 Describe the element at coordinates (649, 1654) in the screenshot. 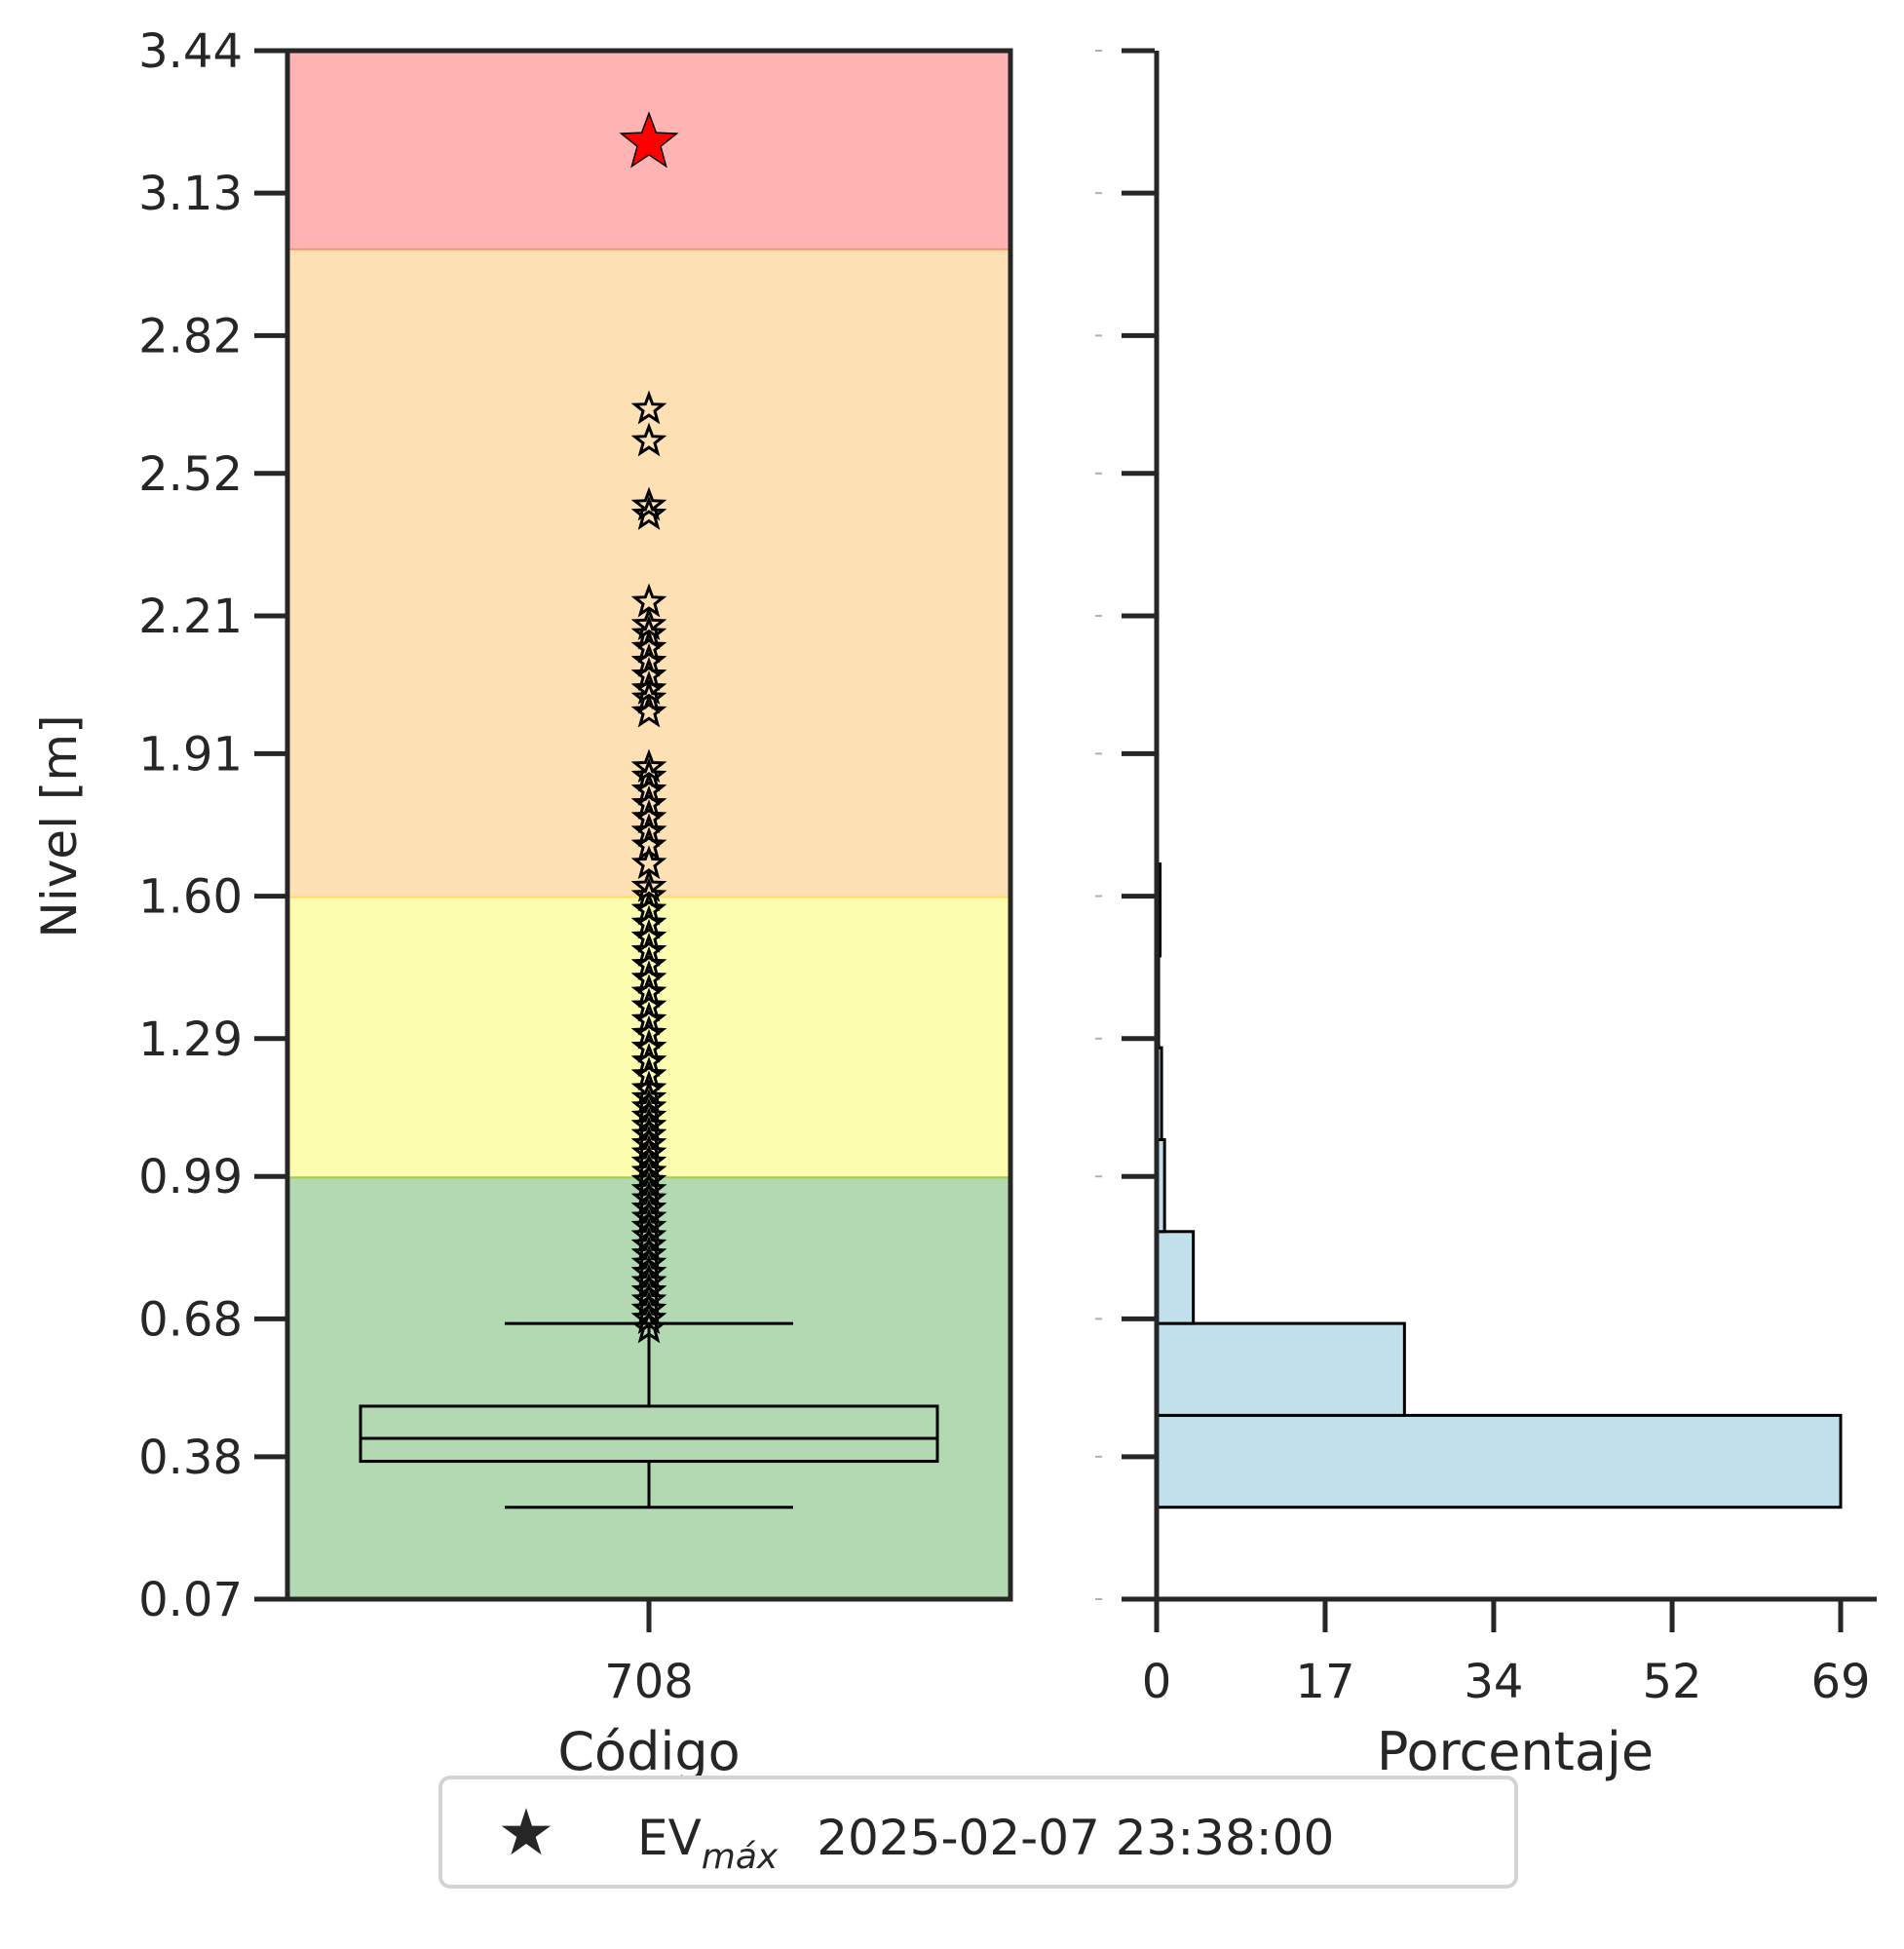

I see `x-axis-ticks: 708` at that location.